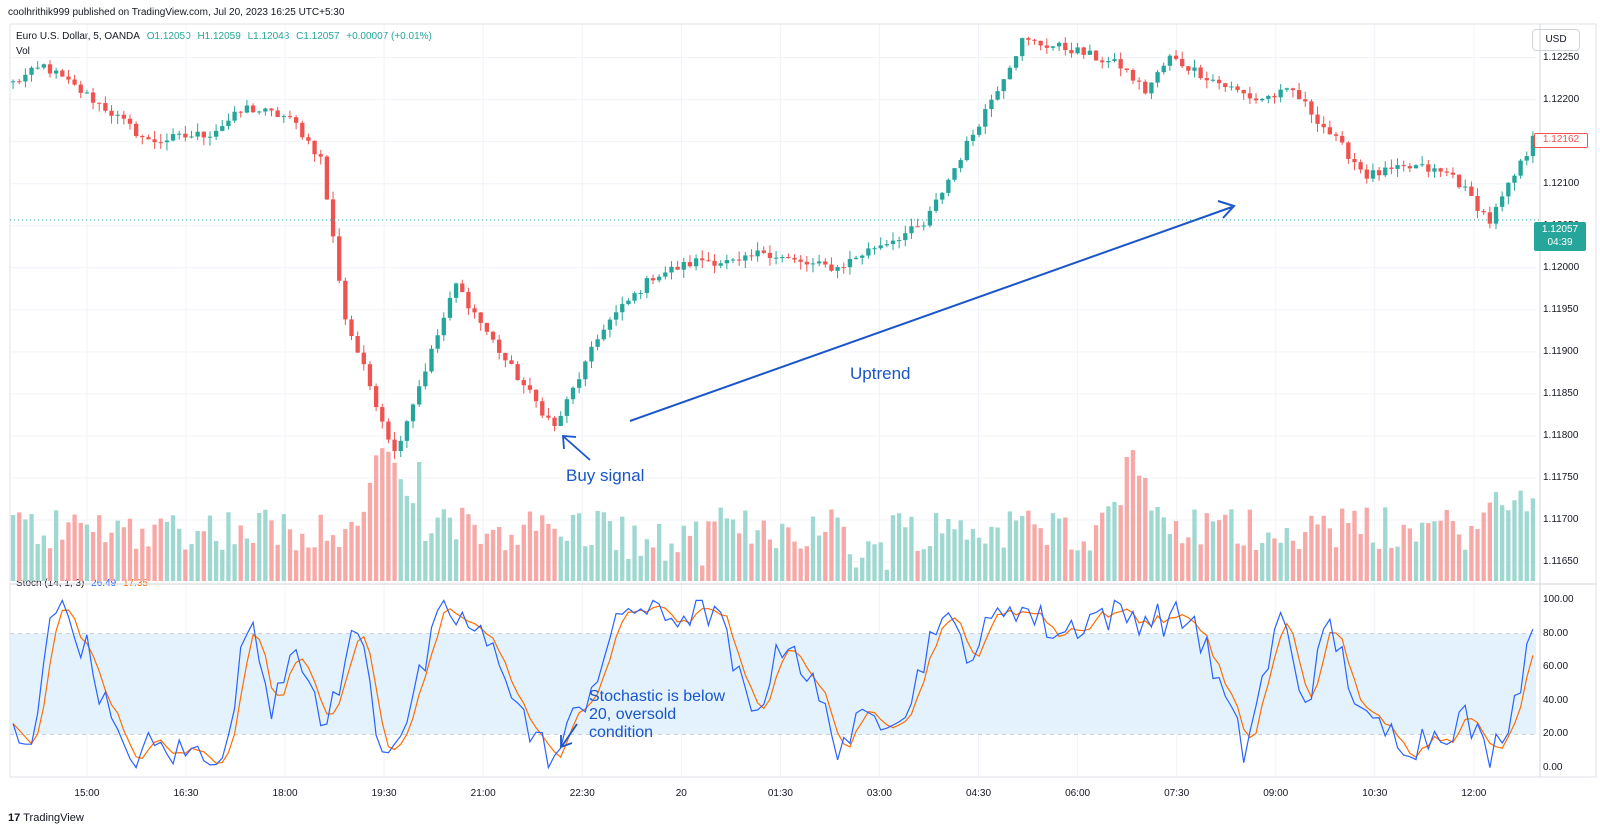 The image size is (1600, 836). What do you see at coordinates (1553, 767) in the screenshot?
I see `stoch-tick-label: 0.00` at bounding box center [1553, 767].